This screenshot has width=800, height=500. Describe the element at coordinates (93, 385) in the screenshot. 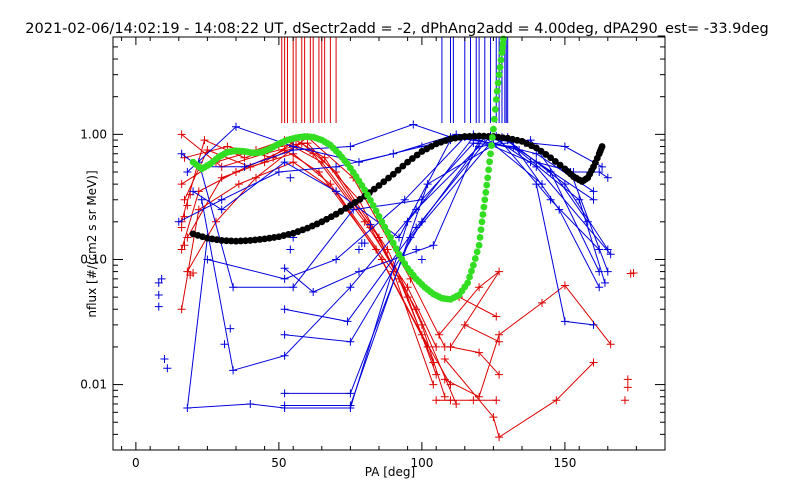

I see `y-tick-label: 0.01` at that location.